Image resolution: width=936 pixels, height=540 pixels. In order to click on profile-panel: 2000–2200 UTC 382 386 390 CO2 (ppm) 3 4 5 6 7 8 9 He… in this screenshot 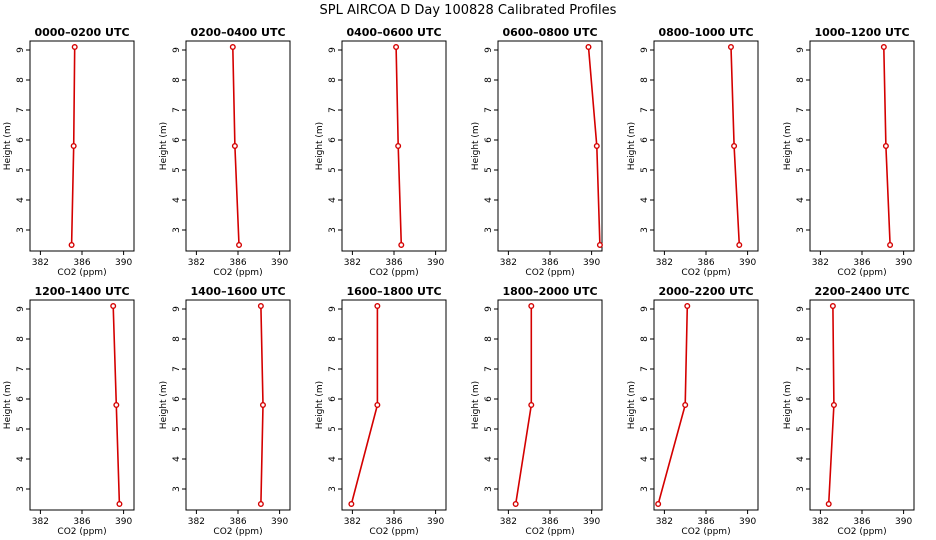, I will do `click(693, 411)`.